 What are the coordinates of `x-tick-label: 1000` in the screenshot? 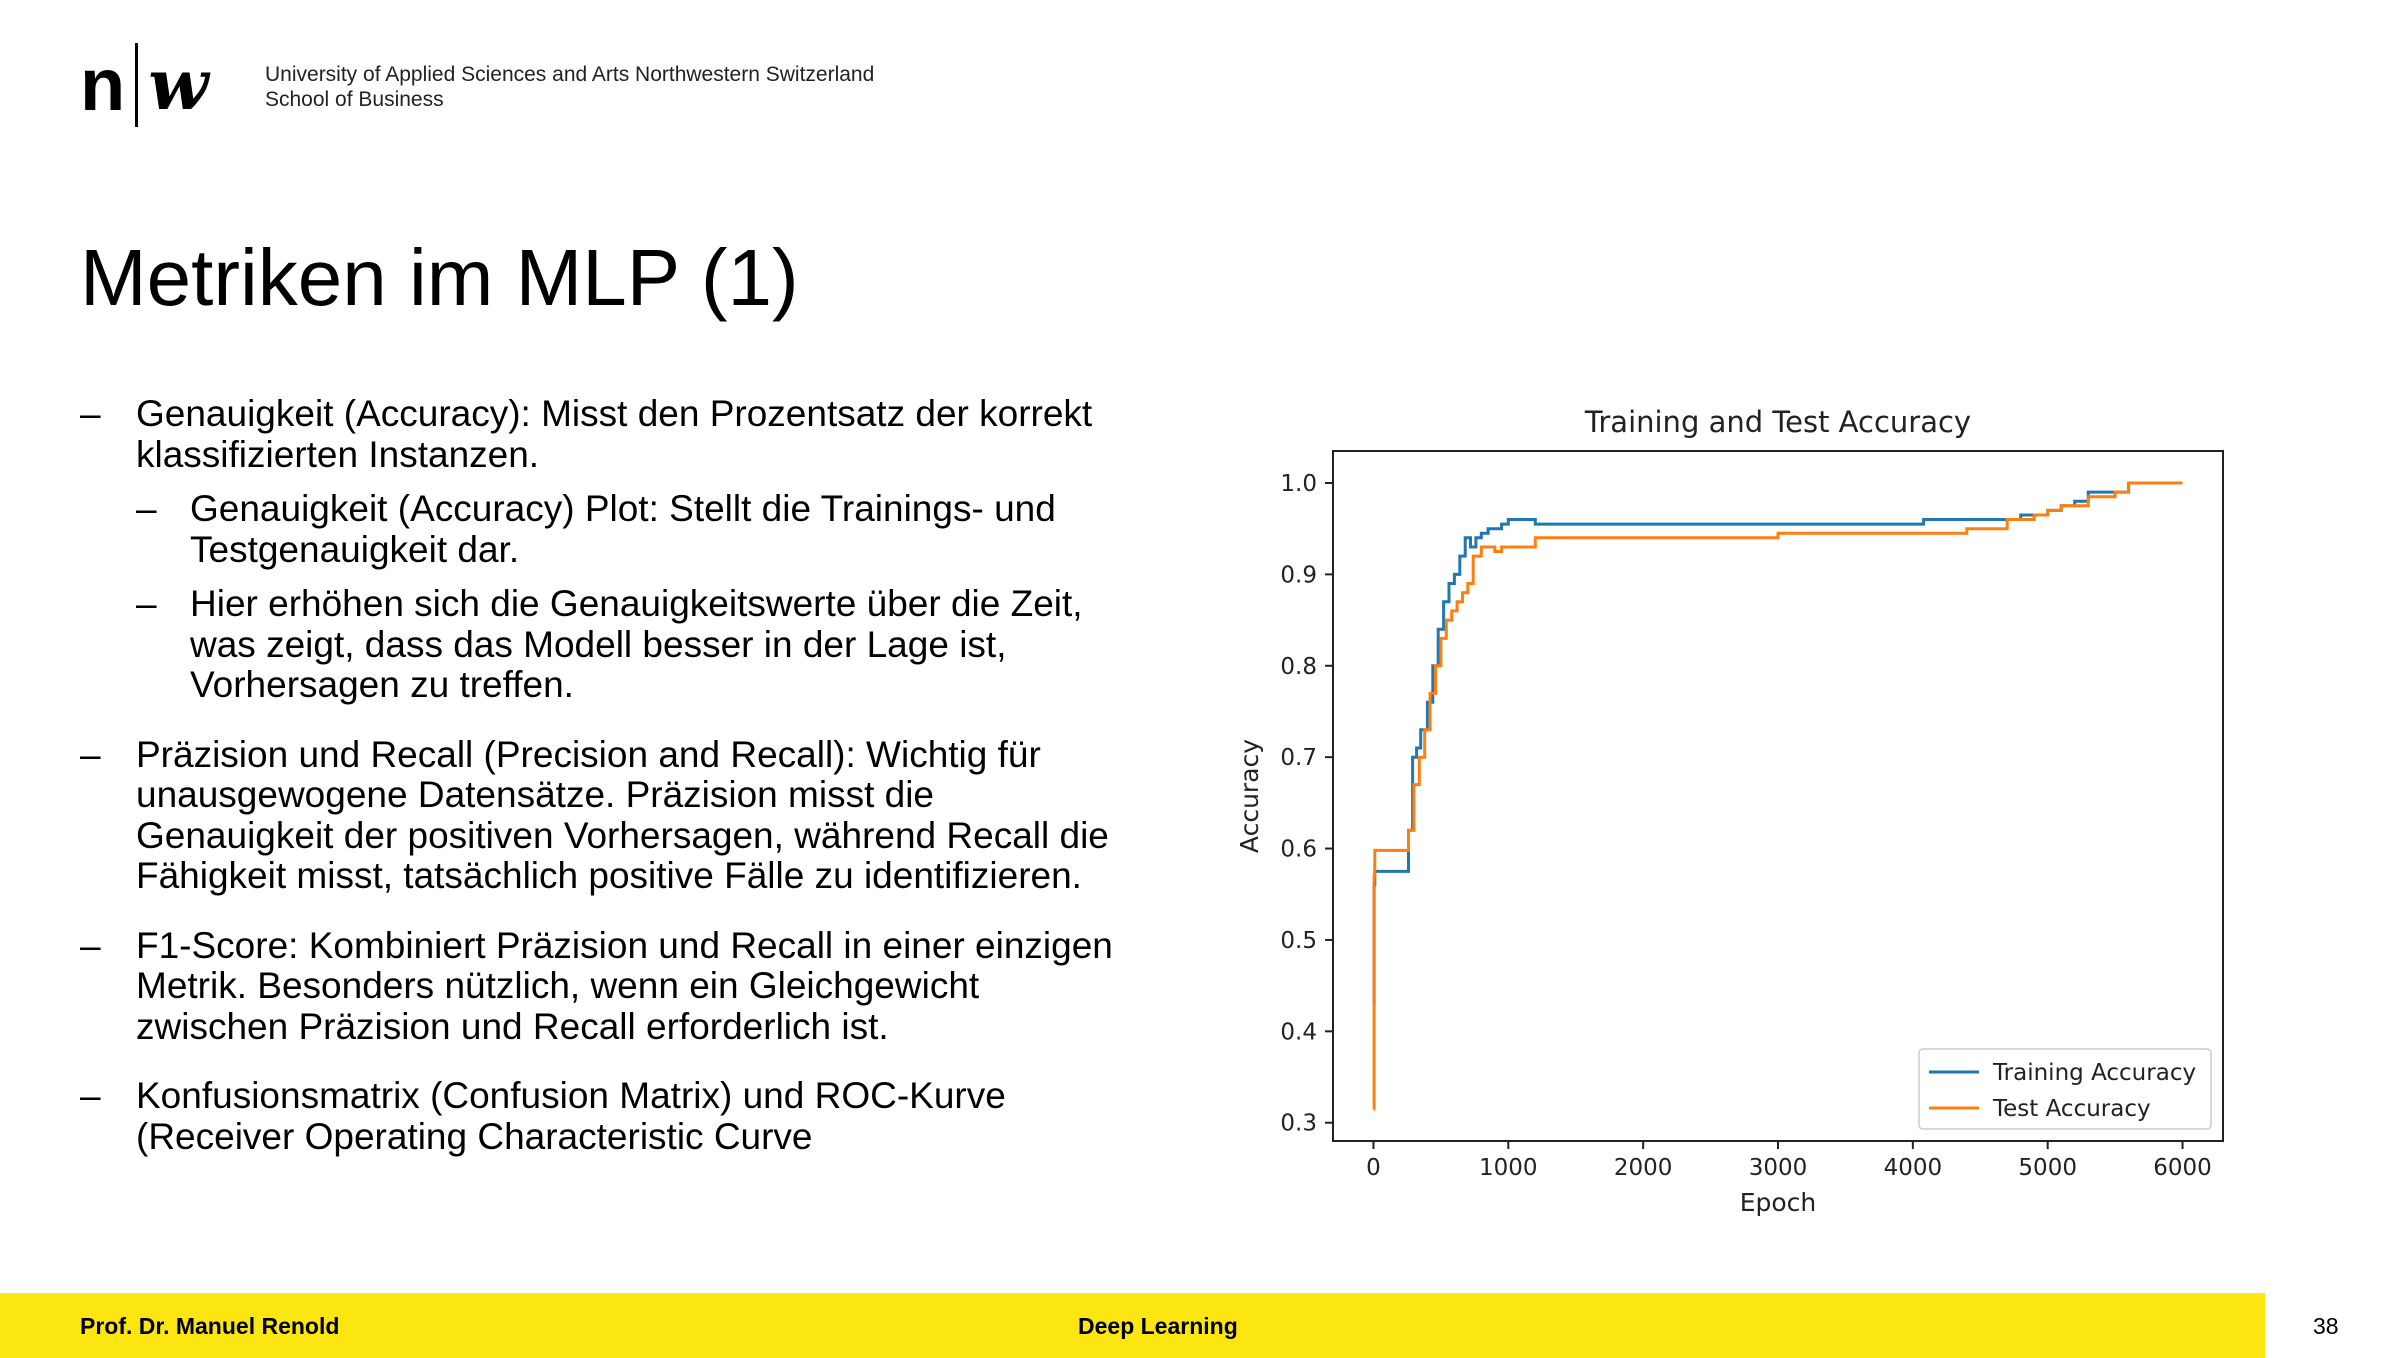 It's located at (1508, 1168).